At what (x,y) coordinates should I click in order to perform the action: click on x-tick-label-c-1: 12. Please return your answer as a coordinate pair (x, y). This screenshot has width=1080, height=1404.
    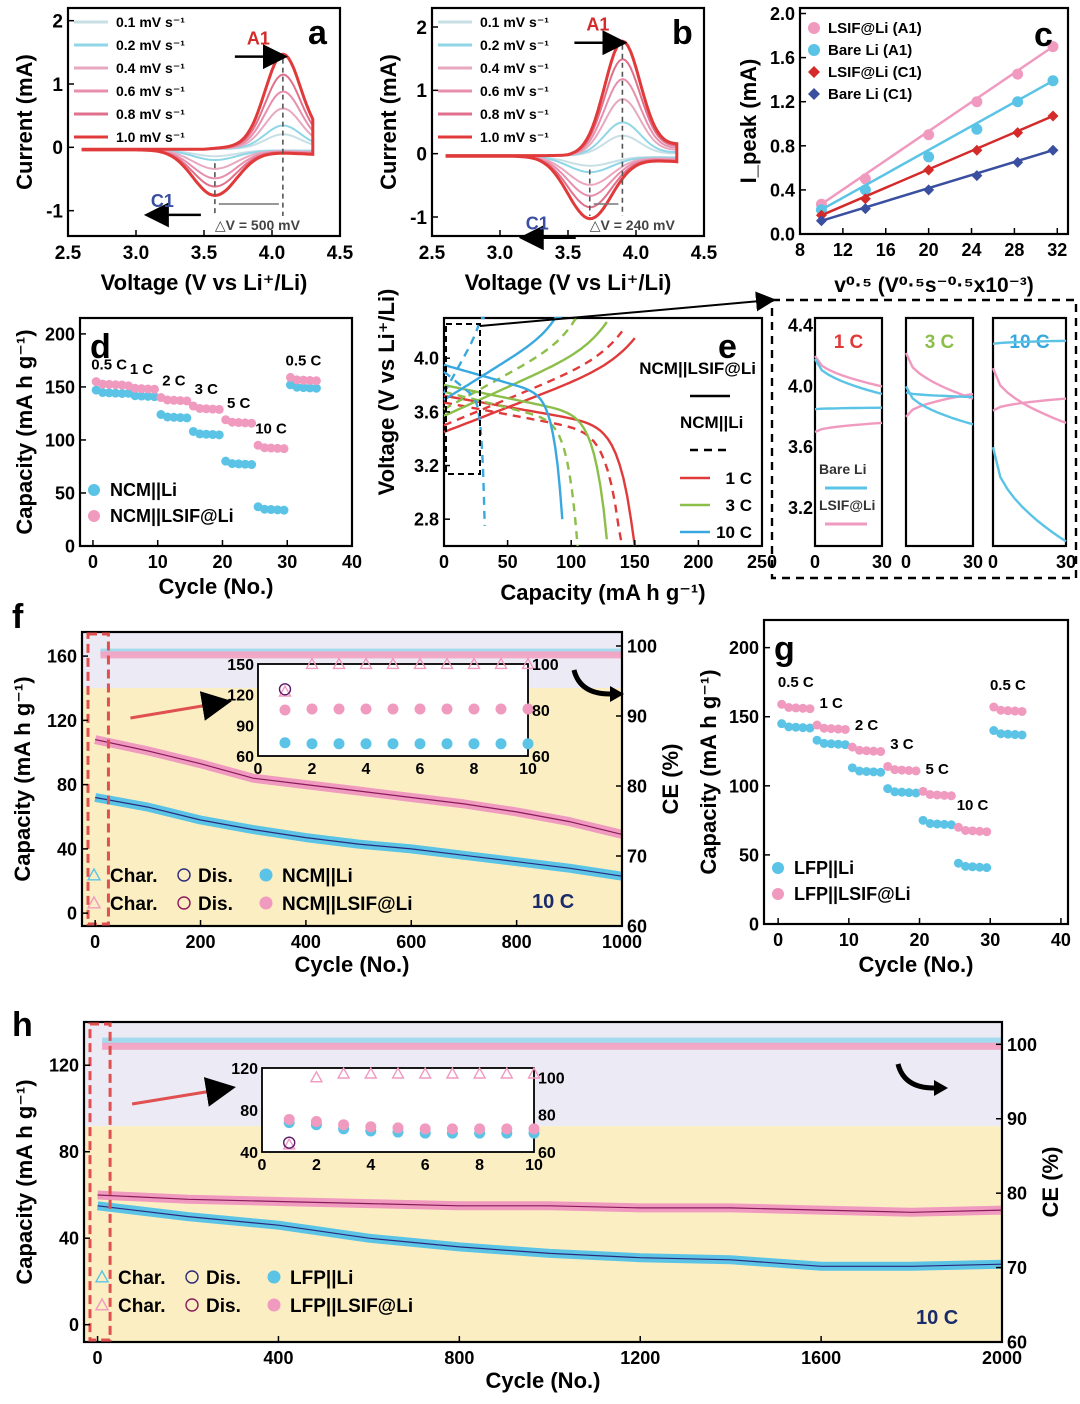
    Looking at the image, I should click on (843, 250).